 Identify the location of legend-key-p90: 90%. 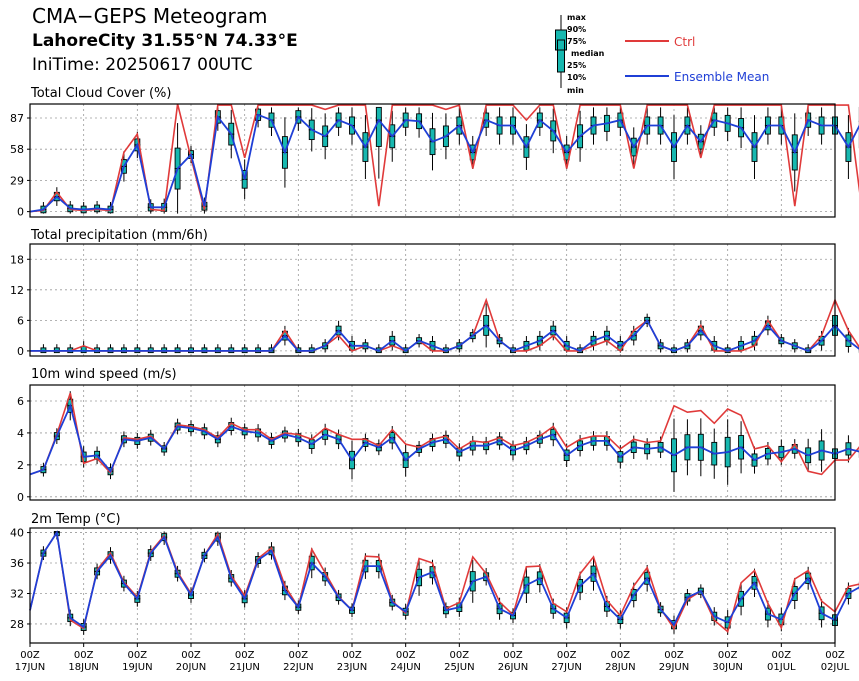
(576, 29).